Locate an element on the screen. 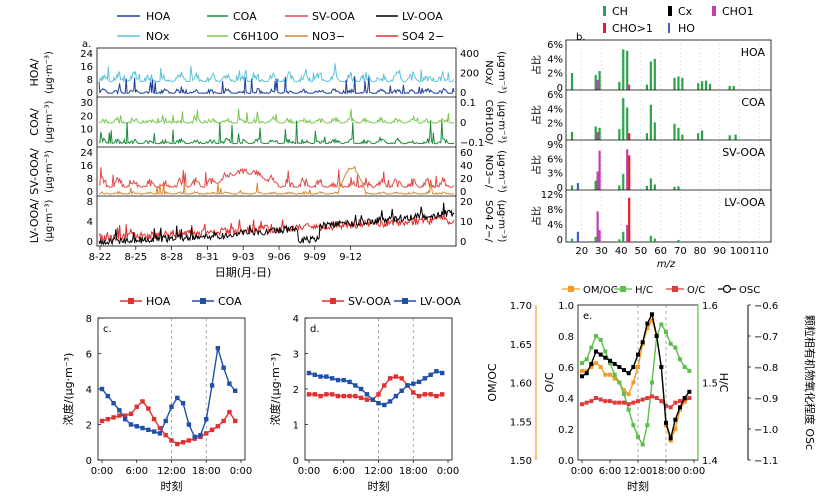 The width and height of the screenshot is (821, 499). legend-cho1: CHO1 is located at coordinates (738, 11).